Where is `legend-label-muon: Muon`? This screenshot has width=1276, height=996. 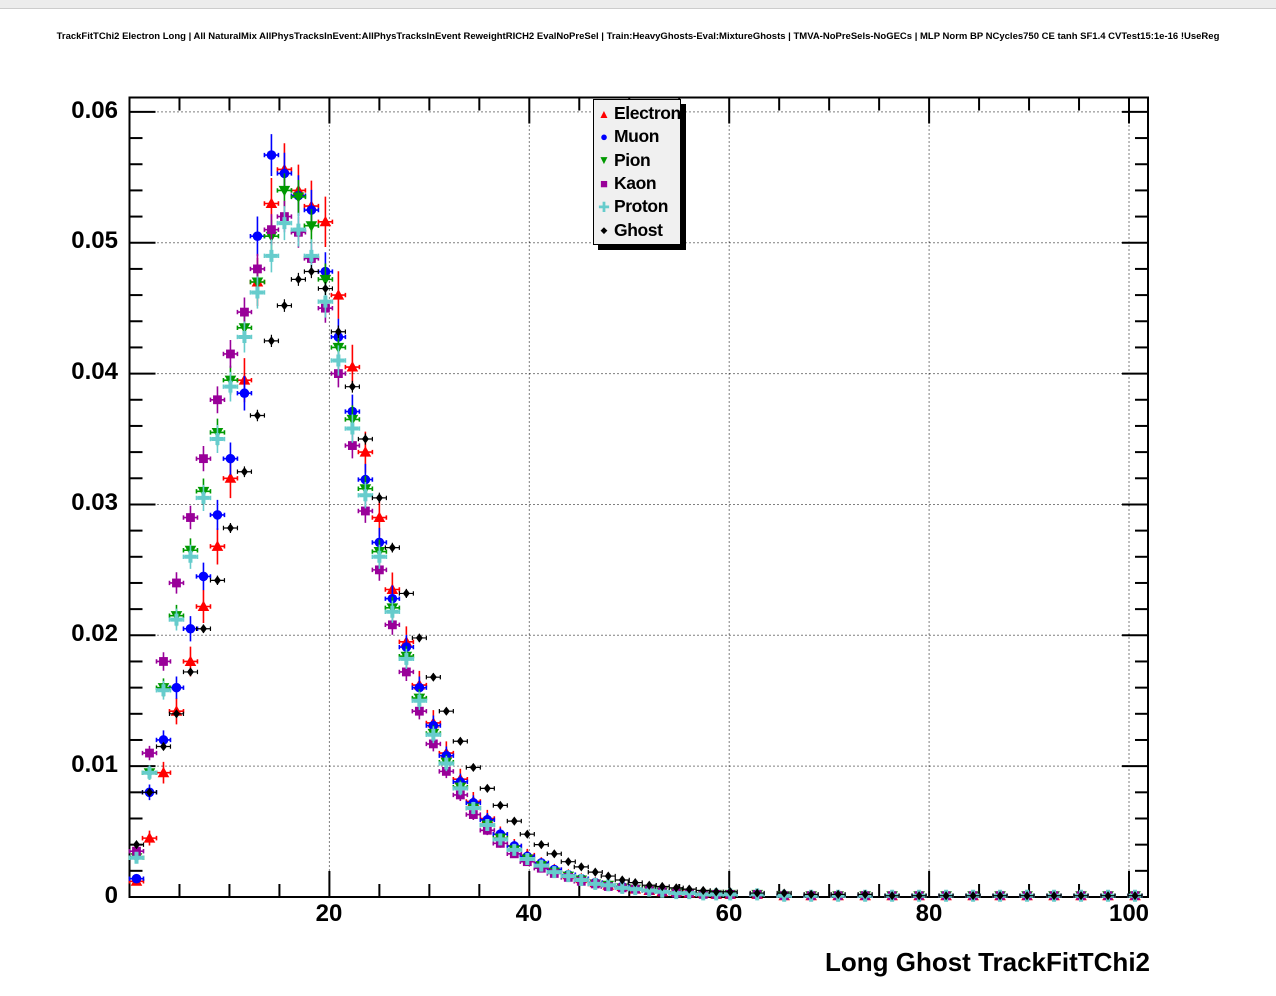 legend-label-muon: Muon is located at coordinates (637, 136).